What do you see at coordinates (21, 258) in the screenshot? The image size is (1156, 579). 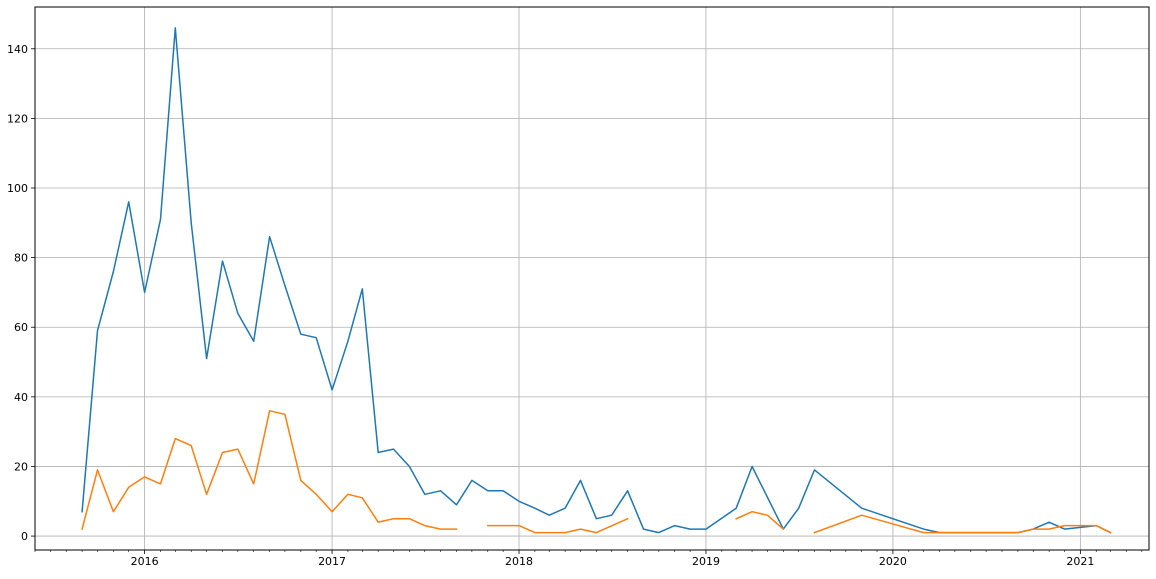 I see `y-tick-label-4: 80` at bounding box center [21, 258].